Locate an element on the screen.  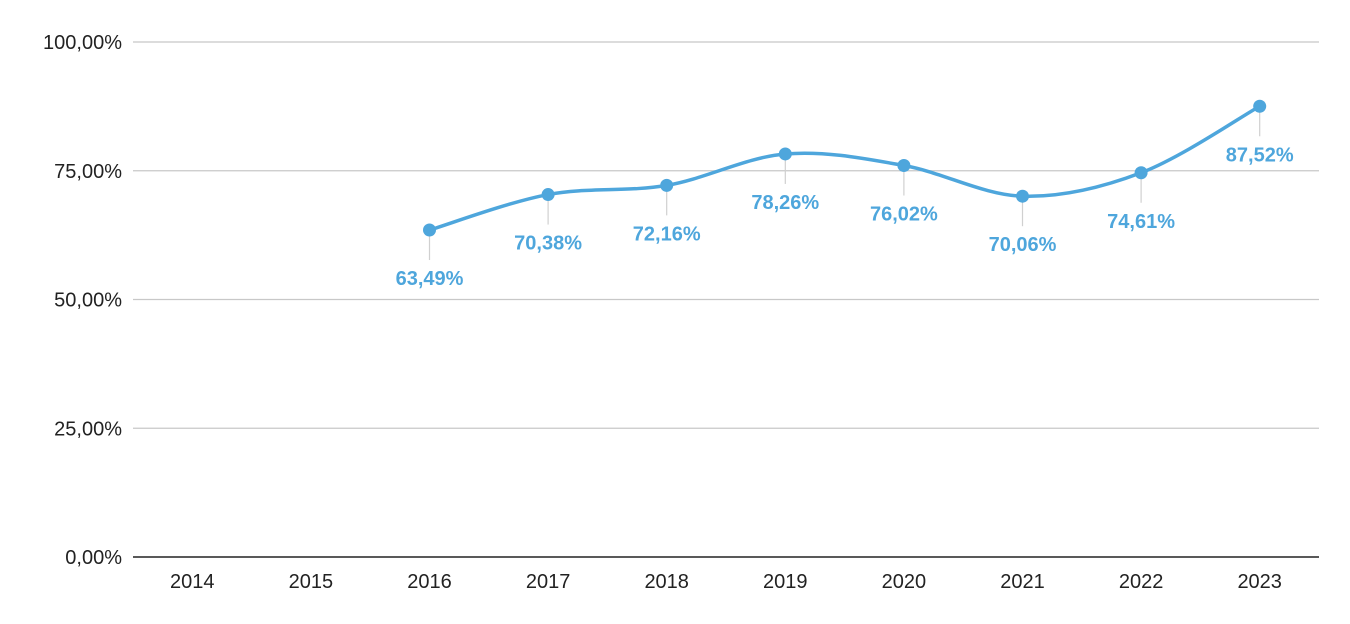
x-tick-label: 2015 is located at coordinates (311, 582).